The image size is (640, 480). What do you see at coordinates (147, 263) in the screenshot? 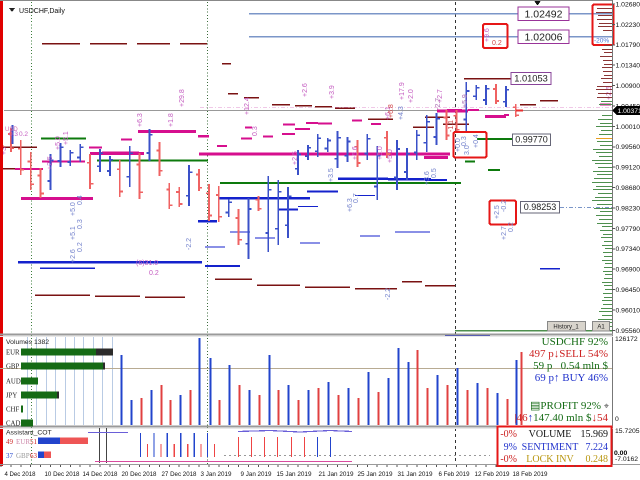
I see `svg-text: (6)31.0` at bounding box center [147, 263].